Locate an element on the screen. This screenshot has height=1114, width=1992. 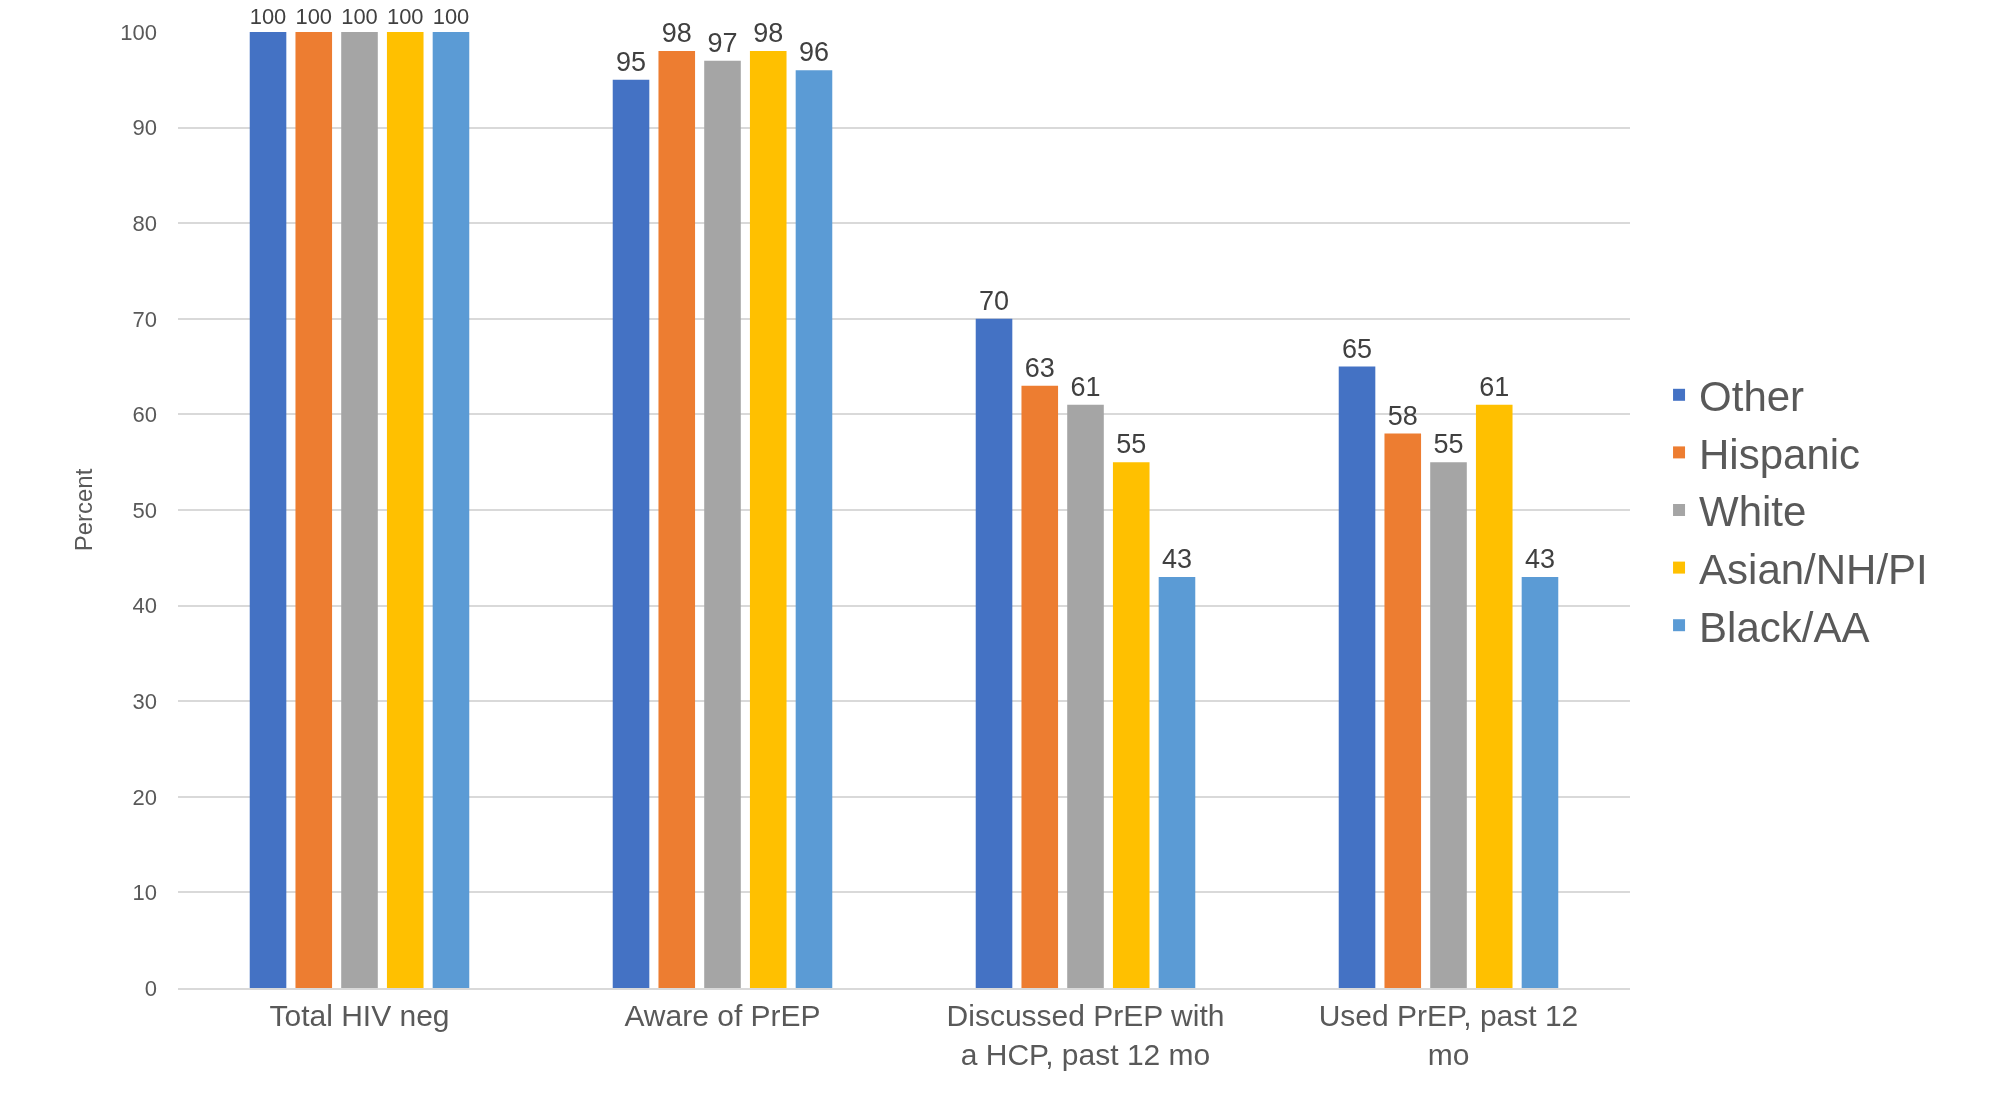
y-tick-label: 100 is located at coordinates (138, 32).